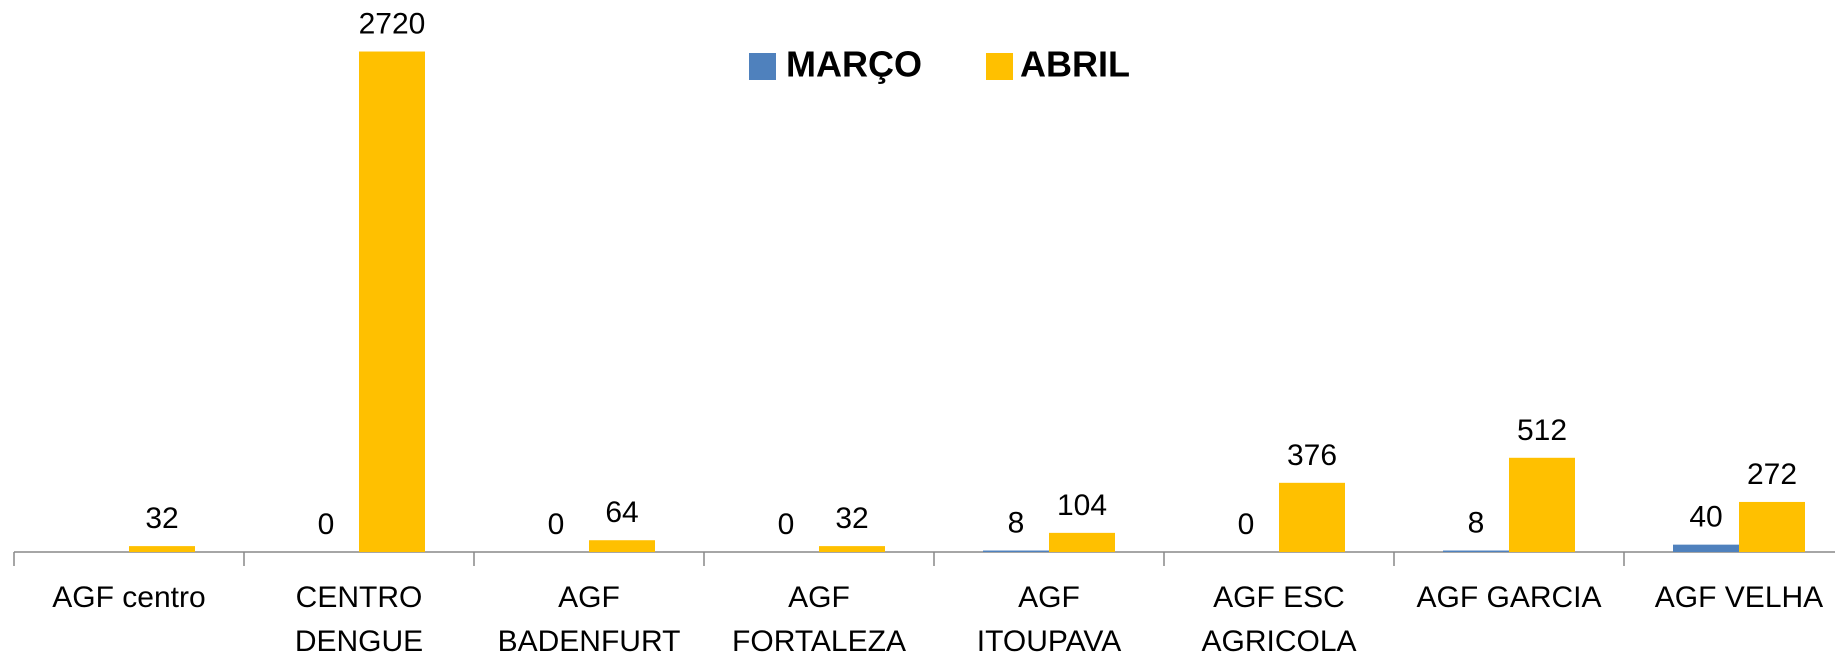 The width and height of the screenshot is (1835, 668). I want to click on x-tick-label: AGF ESC AGRICOLA, so click(1278, 619).